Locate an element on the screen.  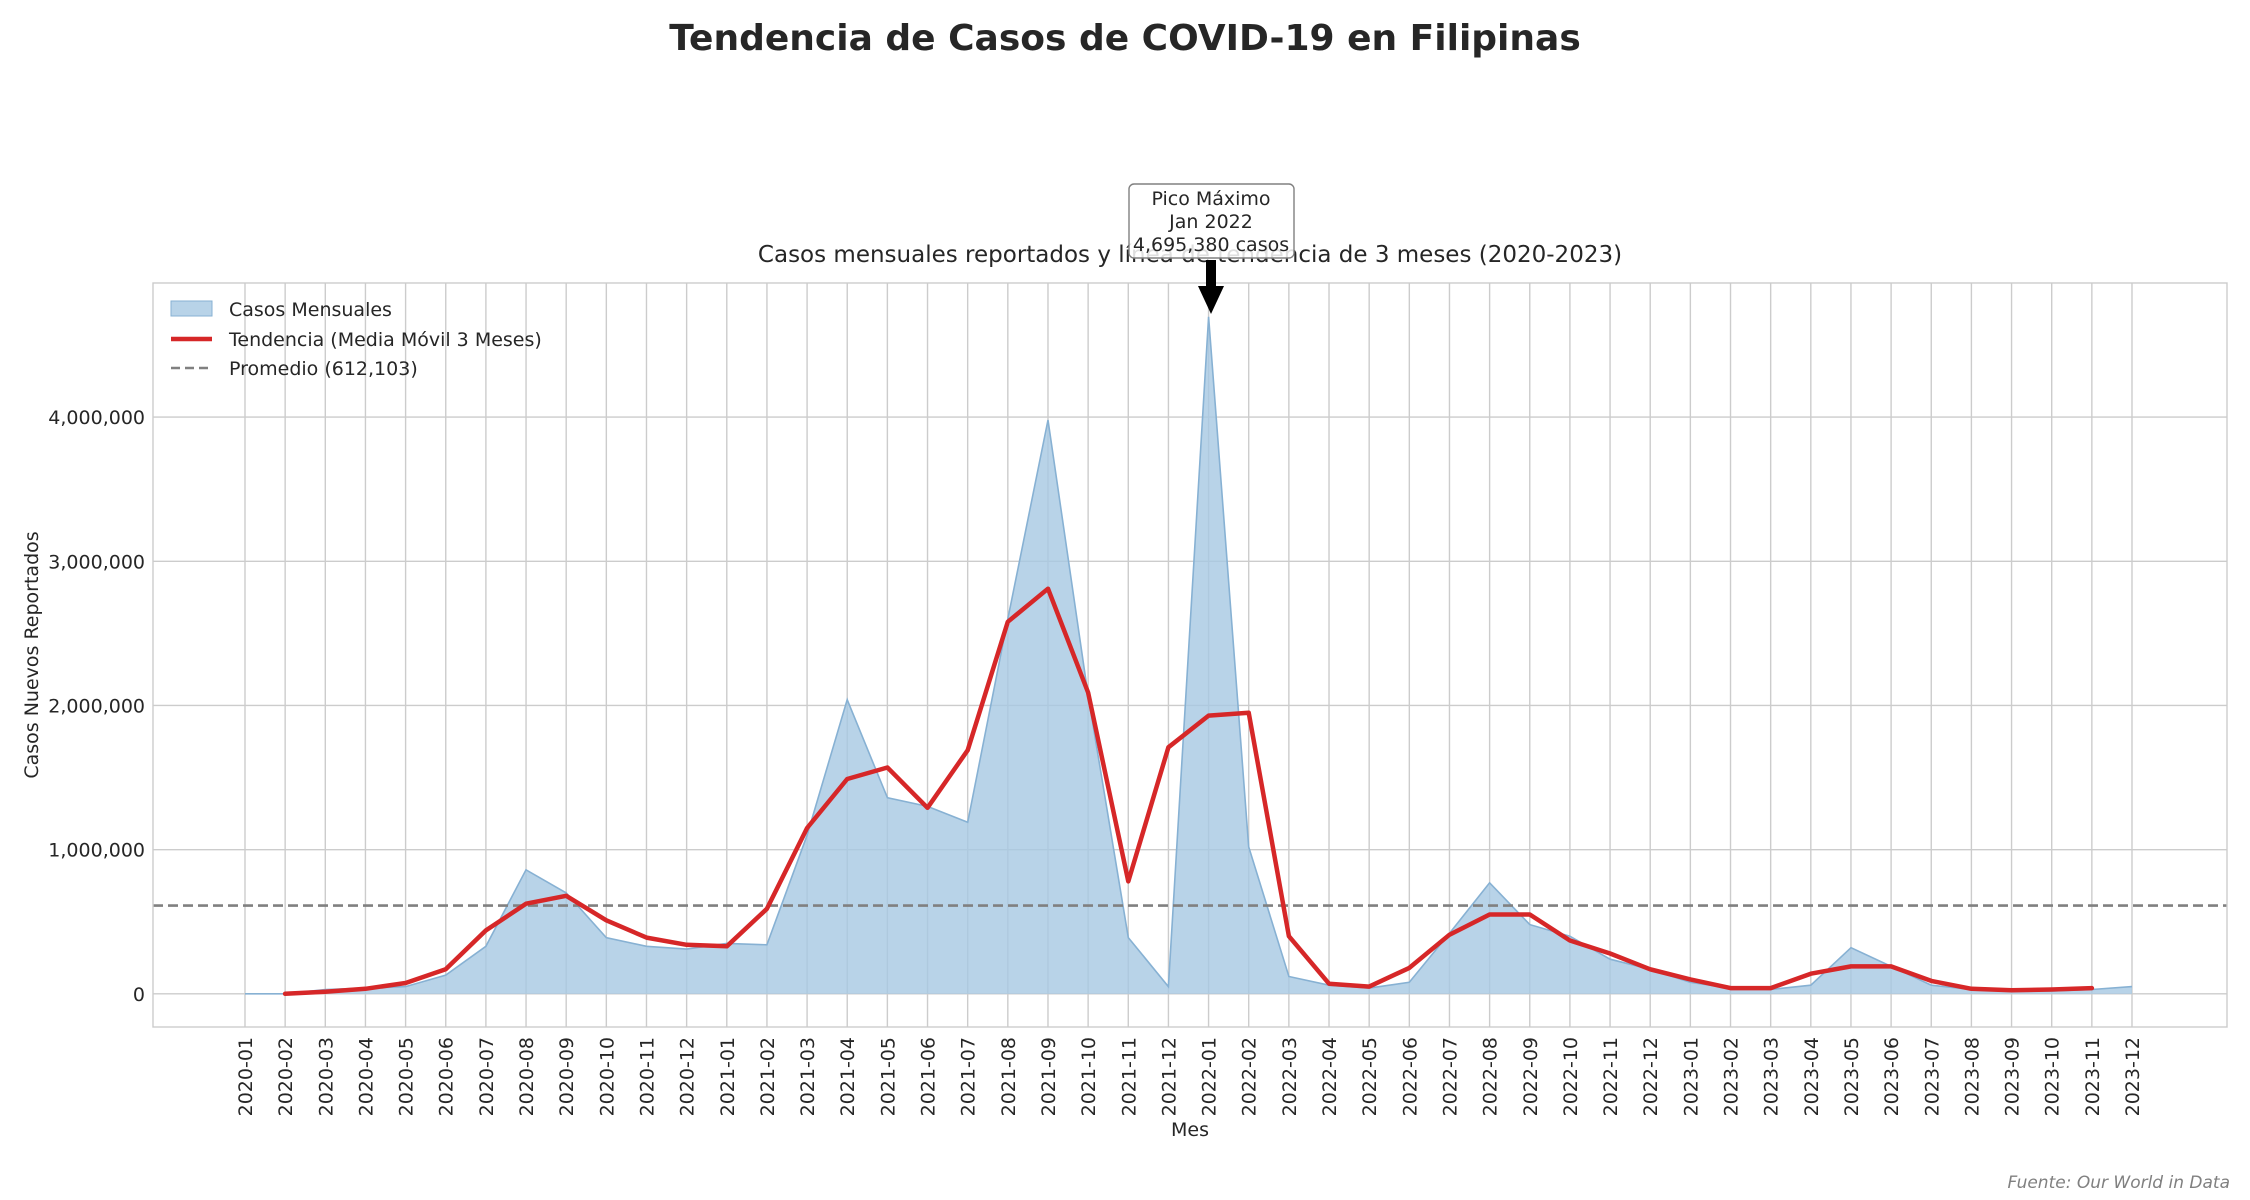
x-tick-label: 2022-01 is located at coordinates (1210, 1076).